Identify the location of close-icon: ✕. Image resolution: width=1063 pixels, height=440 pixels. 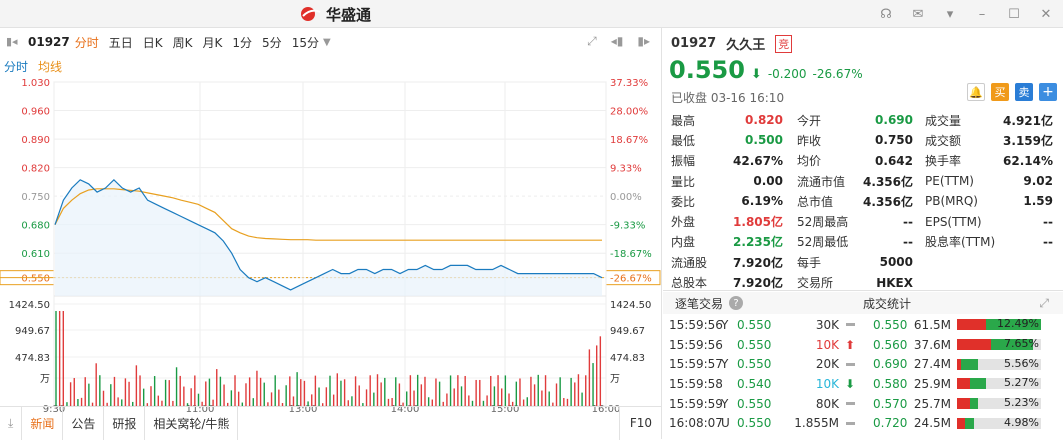
(1046, 14).